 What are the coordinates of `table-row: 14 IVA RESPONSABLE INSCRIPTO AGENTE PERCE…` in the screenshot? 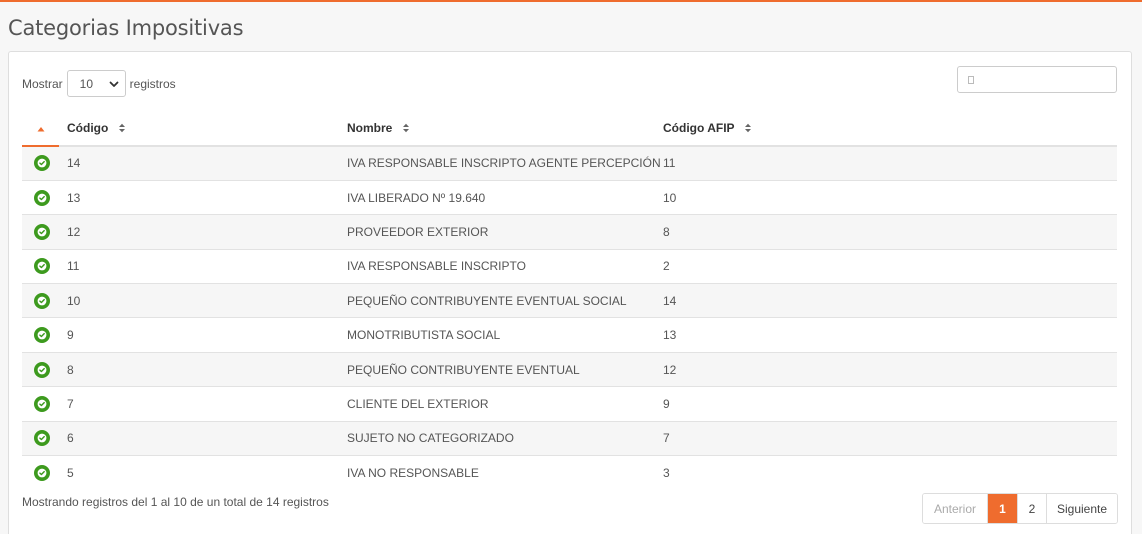 It's located at (569, 163).